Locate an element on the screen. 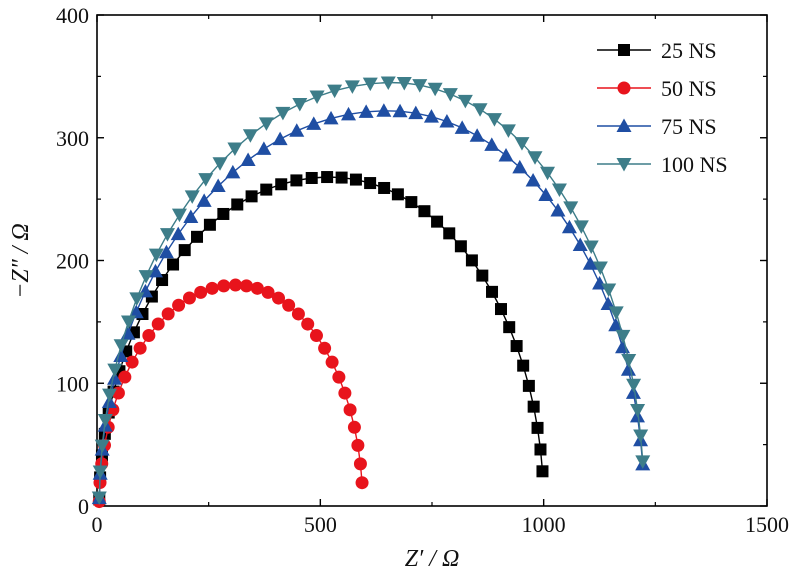 The image size is (800, 580). x-tick-label: 1000 is located at coordinates (544, 524).